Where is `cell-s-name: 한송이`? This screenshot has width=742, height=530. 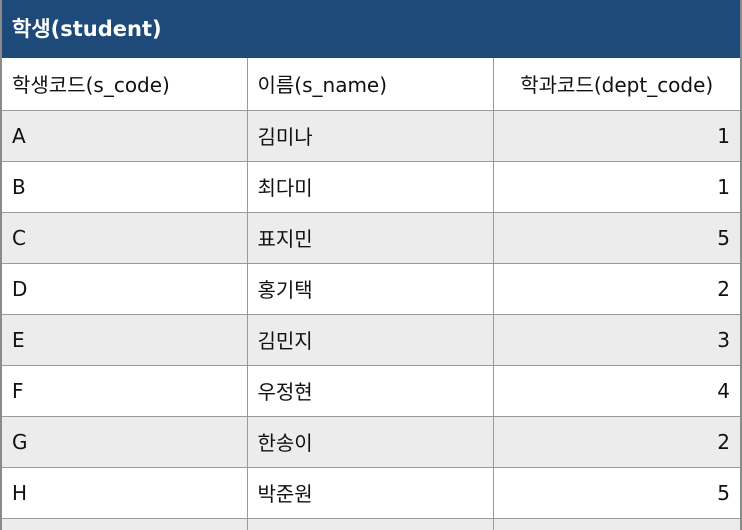 cell-s-name: 한송이 is located at coordinates (370, 441).